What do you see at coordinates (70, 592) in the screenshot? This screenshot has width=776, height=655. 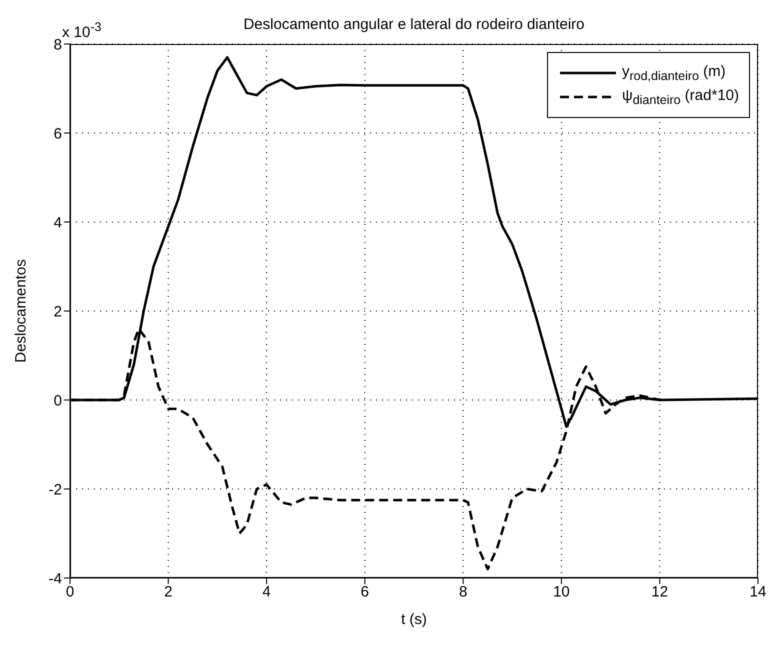 I see `x-tick-label: 0` at bounding box center [70, 592].